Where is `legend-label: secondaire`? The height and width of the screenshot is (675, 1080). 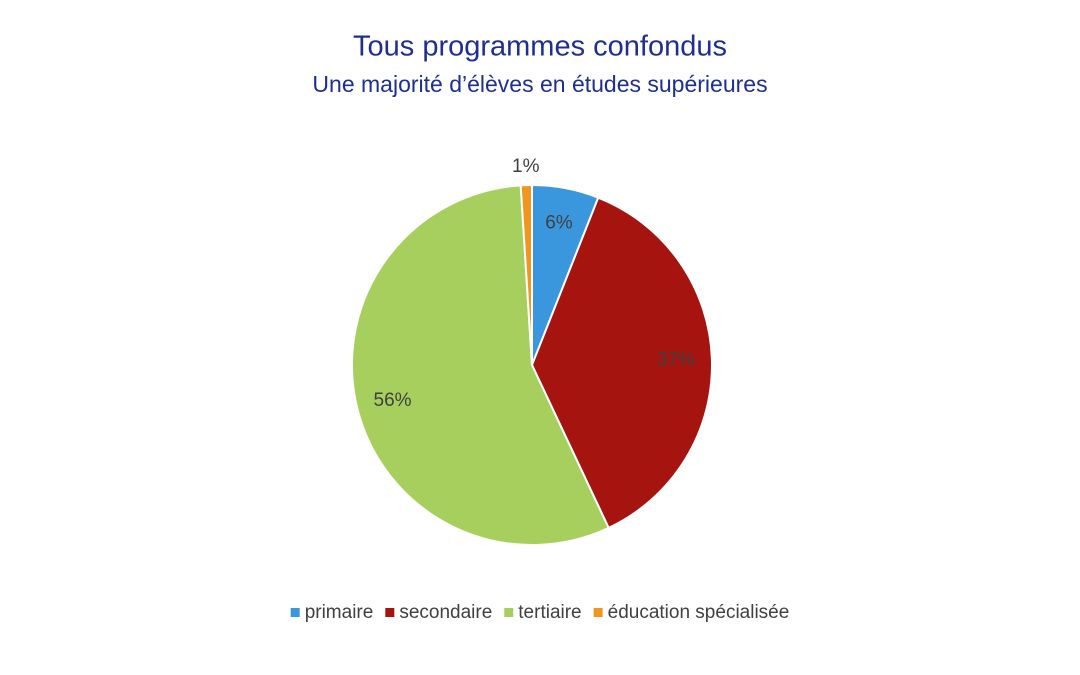
legend-label: secondaire is located at coordinates (445, 612).